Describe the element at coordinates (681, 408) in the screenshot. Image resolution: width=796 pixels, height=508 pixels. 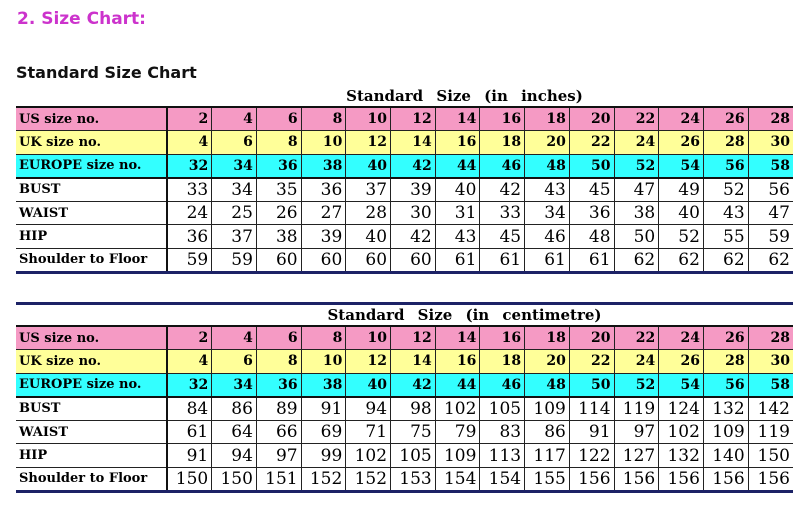
I see `table-cell: 124` at that location.